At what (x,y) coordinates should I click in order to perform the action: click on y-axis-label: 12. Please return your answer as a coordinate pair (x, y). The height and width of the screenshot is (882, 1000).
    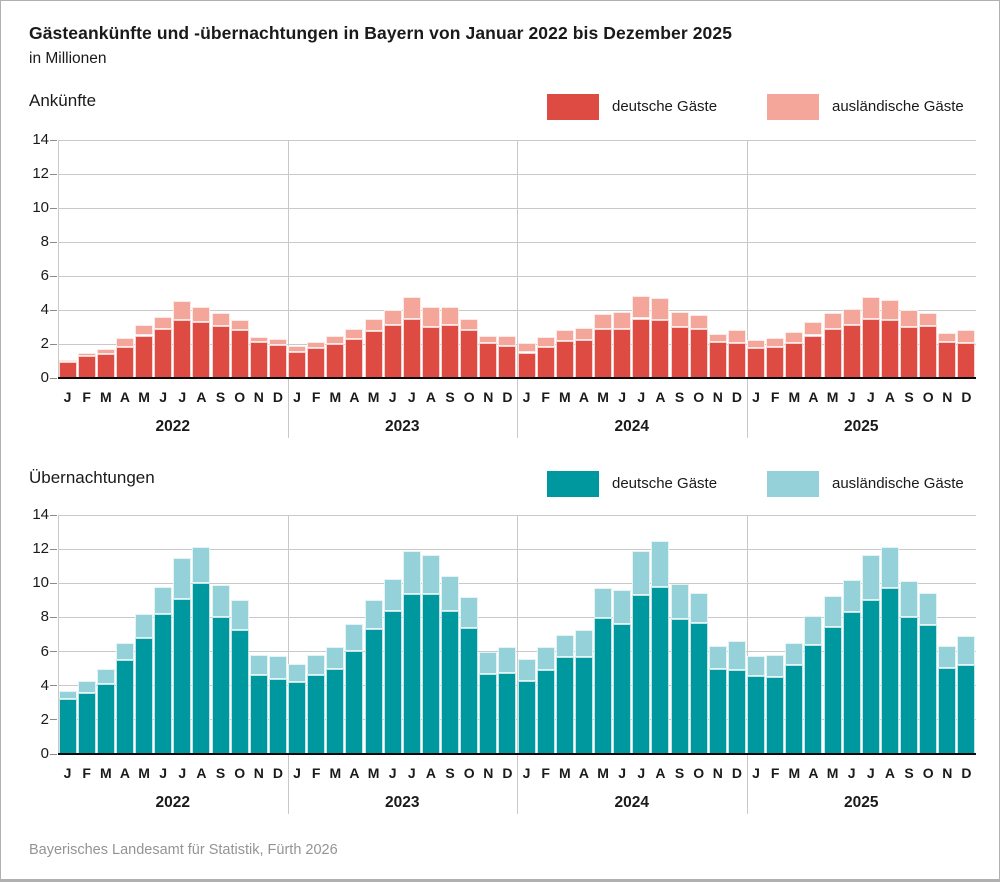
    Looking at the image, I should click on (40, 549).